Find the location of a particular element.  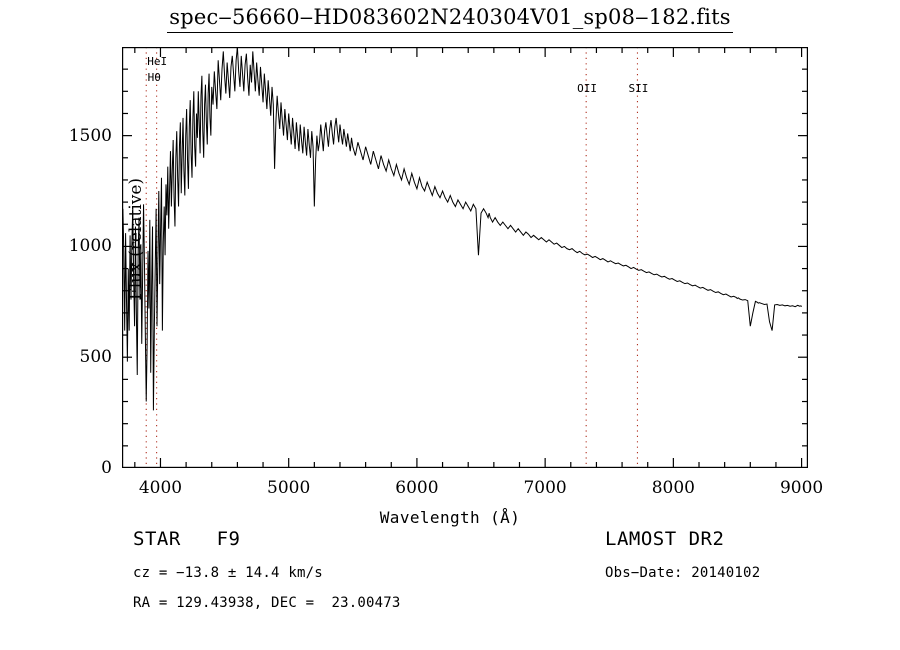

marker-label-H: Hθ is located at coordinates (154, 77).